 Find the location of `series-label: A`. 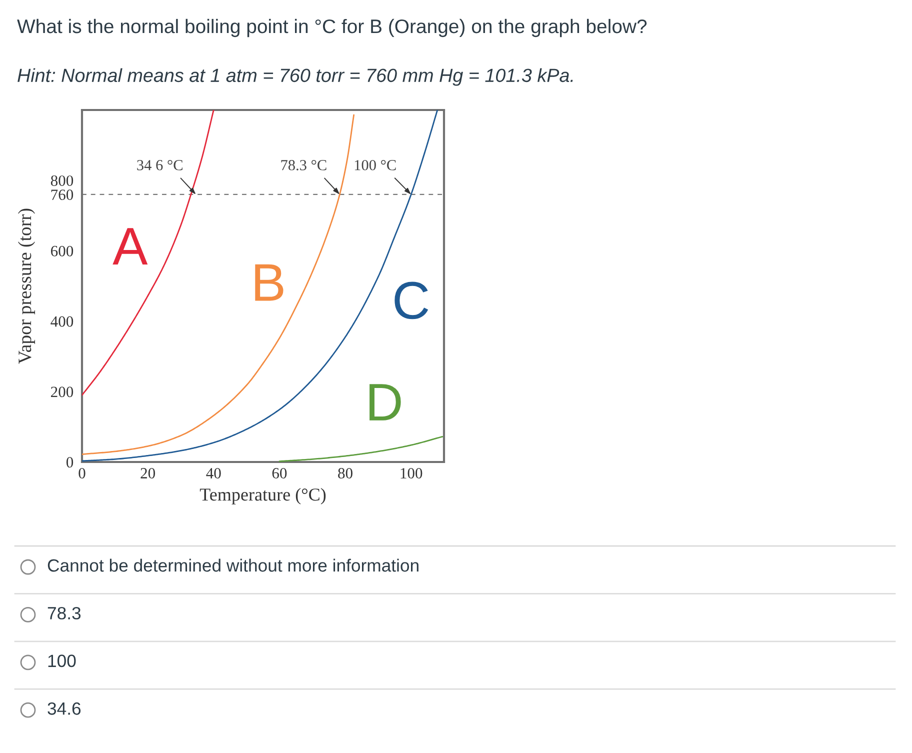

series-label: A is located at coordinates (130, 246).